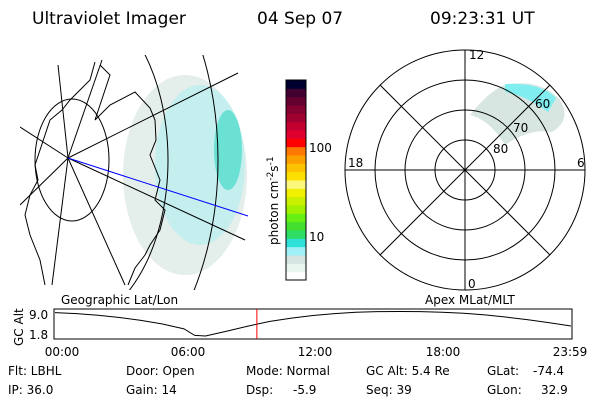  What do you see at coordinates (259, 390) in the screenshot?
I see `dsp-label: Dsp:` at bounding box center [259, 390].